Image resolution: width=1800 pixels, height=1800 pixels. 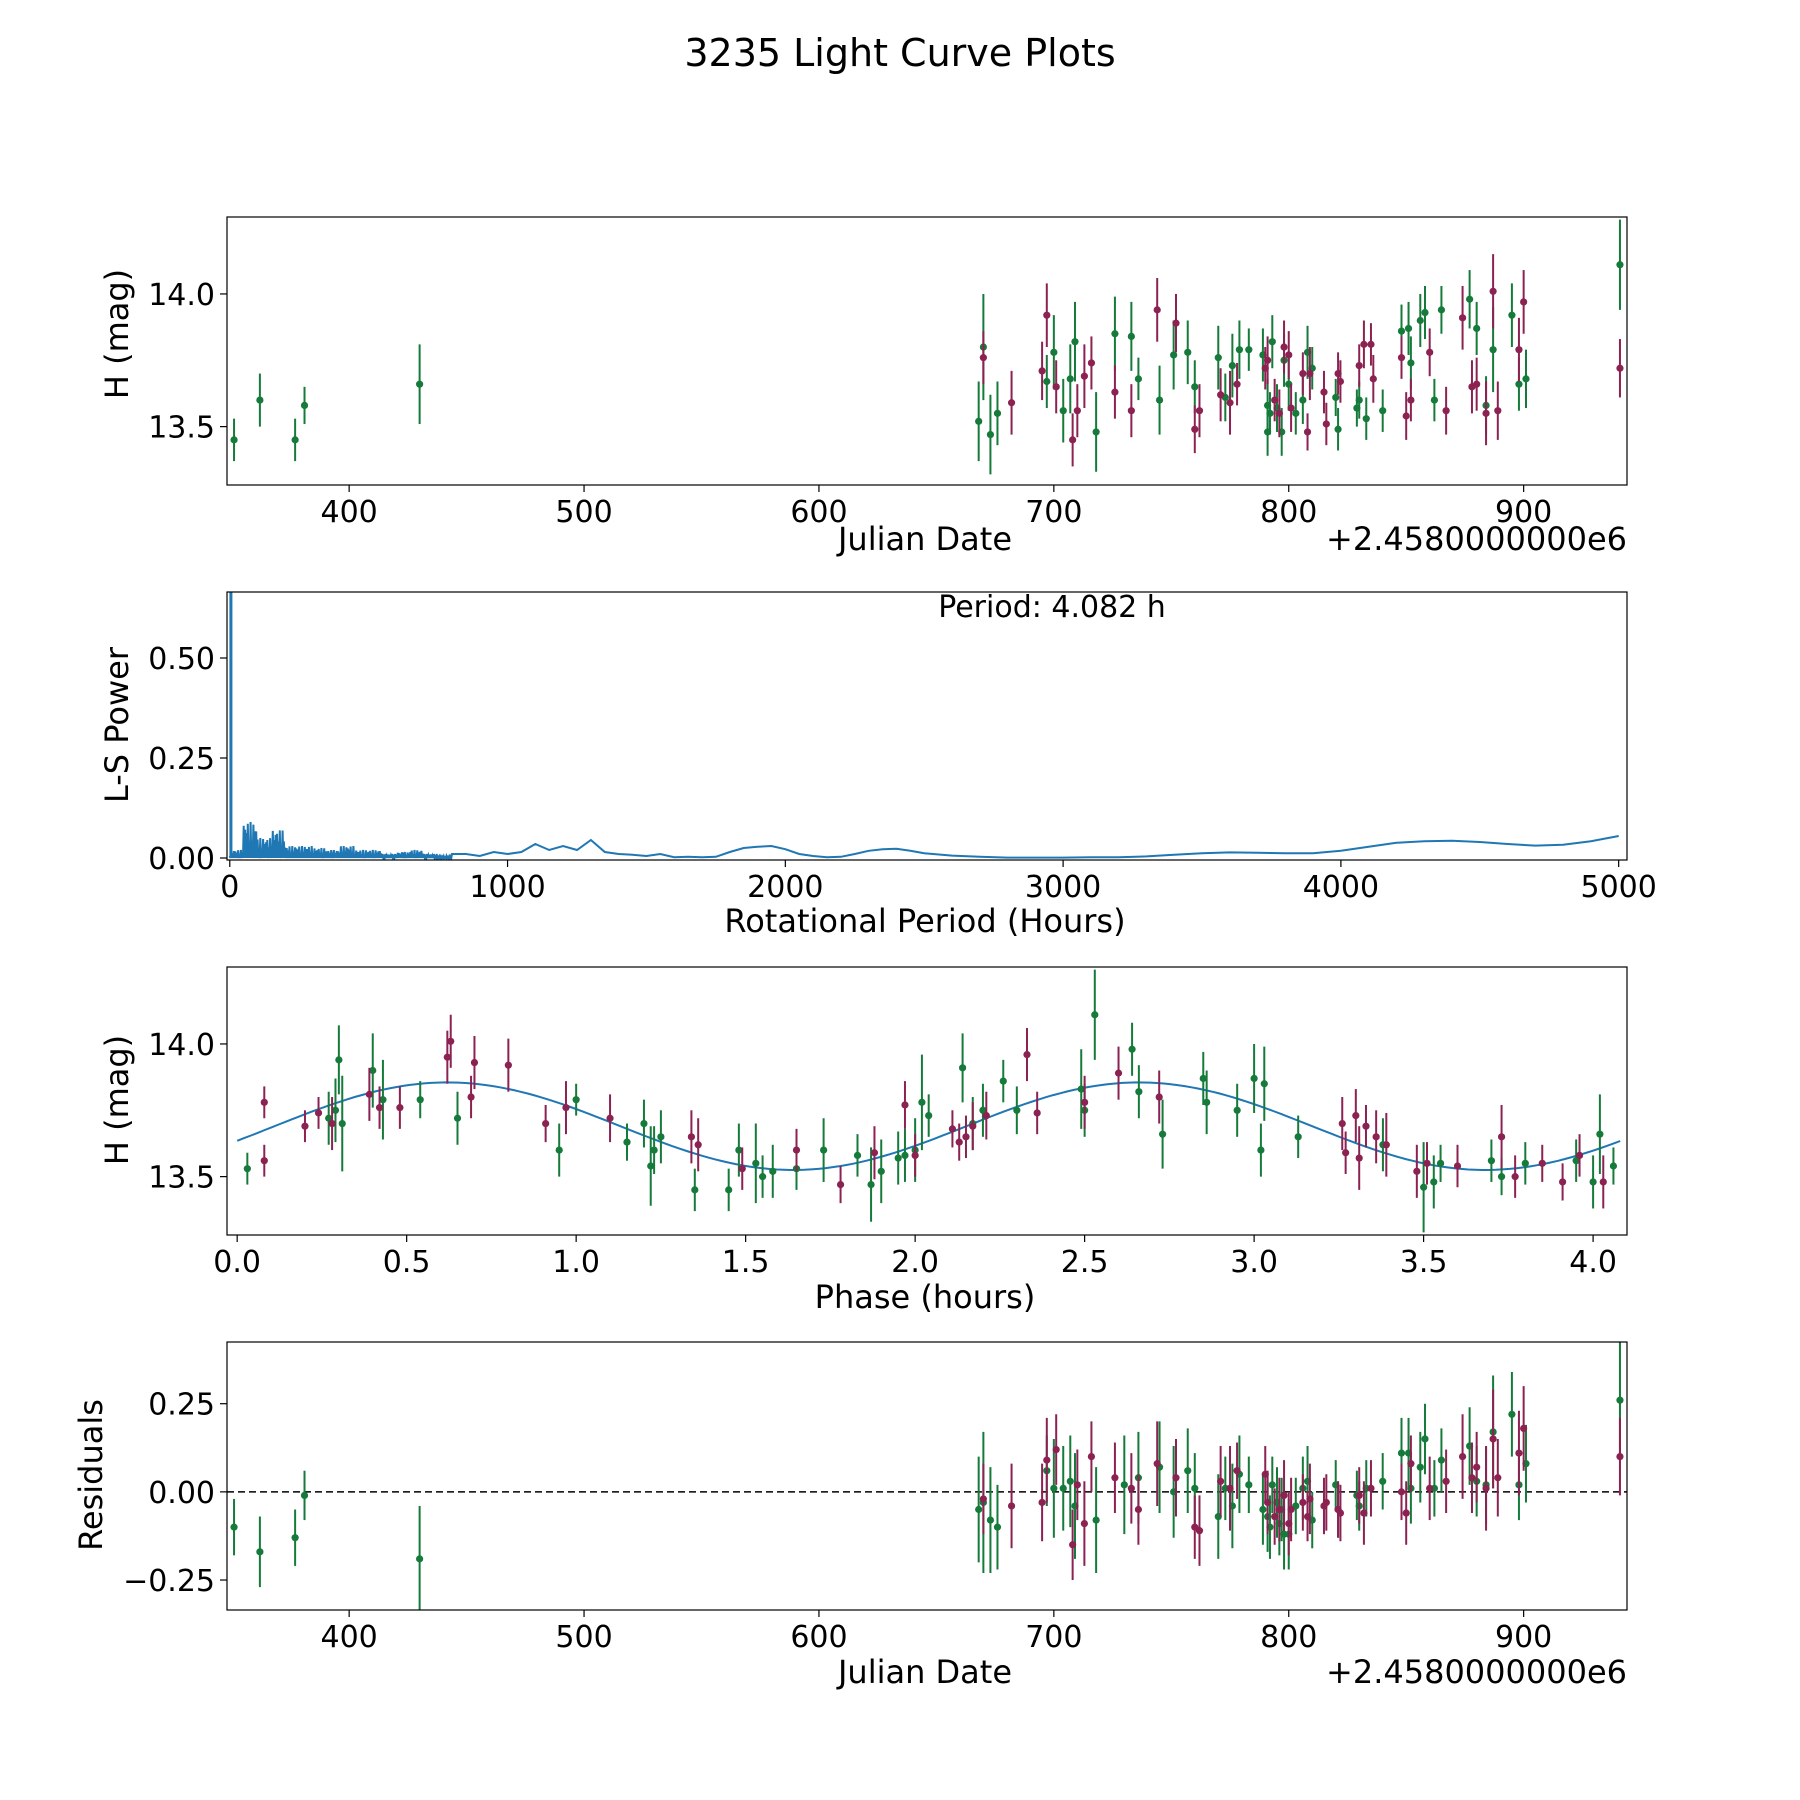 What do you see at coordinates (181, 759) in the screenshot?
I see `y-tick-label: 0.25` at bounding box center [181, 759].